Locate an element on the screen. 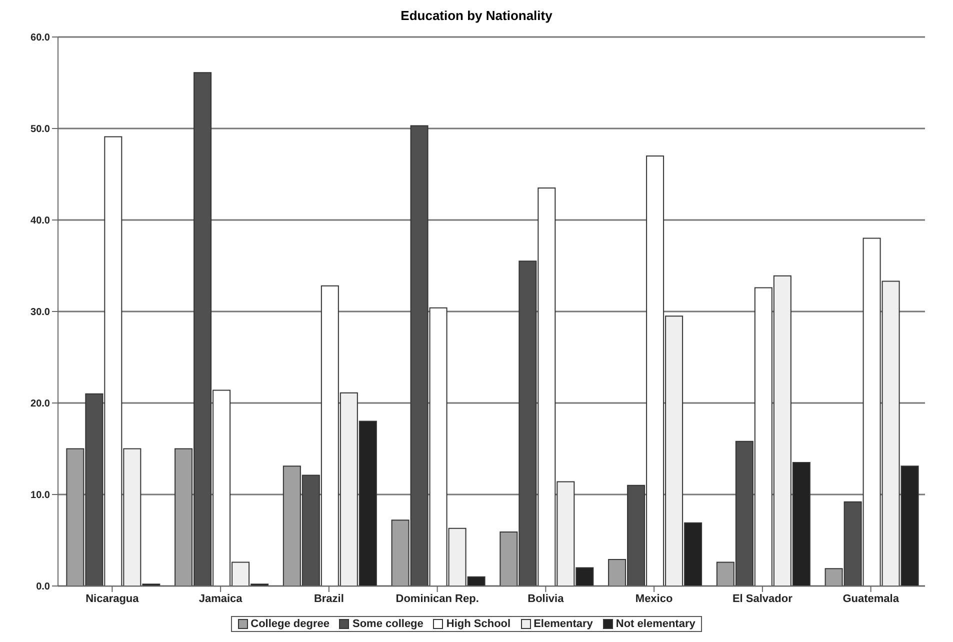  y-tick-label: 10.0 is located at coordinates (40, 496).